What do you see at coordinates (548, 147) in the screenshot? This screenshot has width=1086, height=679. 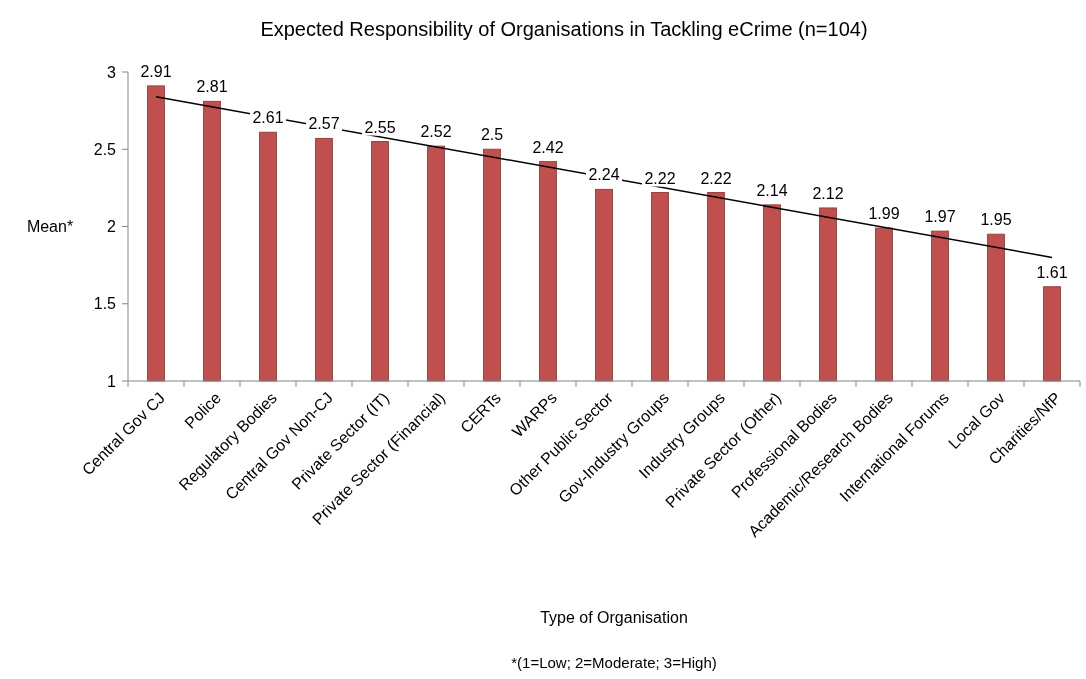 I see `data-label: 2.42` at bounding box center [548, 147].